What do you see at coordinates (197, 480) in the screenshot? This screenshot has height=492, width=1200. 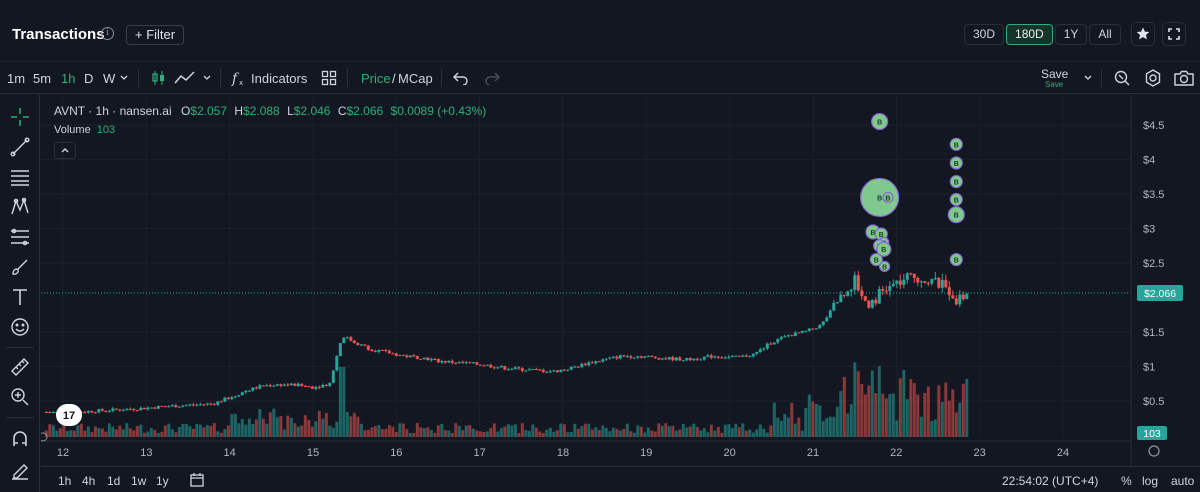 I see `calendar-icon` at bounding box center [197, 480].